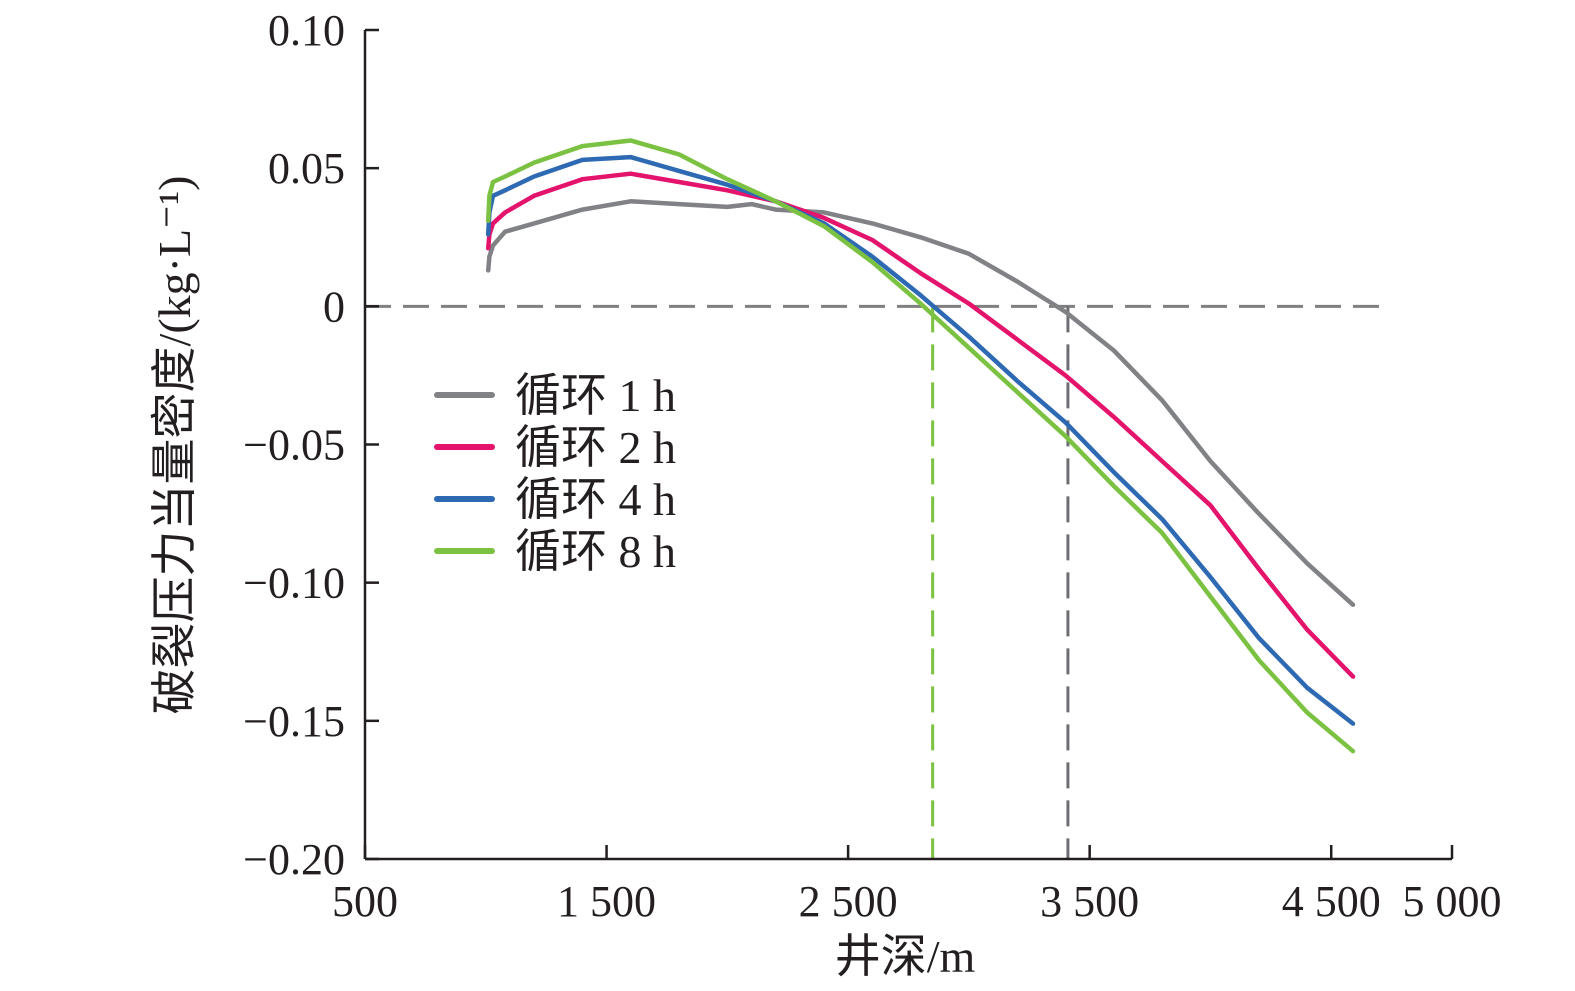 This screenshot has width=1575, height=991. What do you see at coordinates (306, 168) in the screenshot?
I see `y-tick-label: 0.05` at bounding box center [306, 168].